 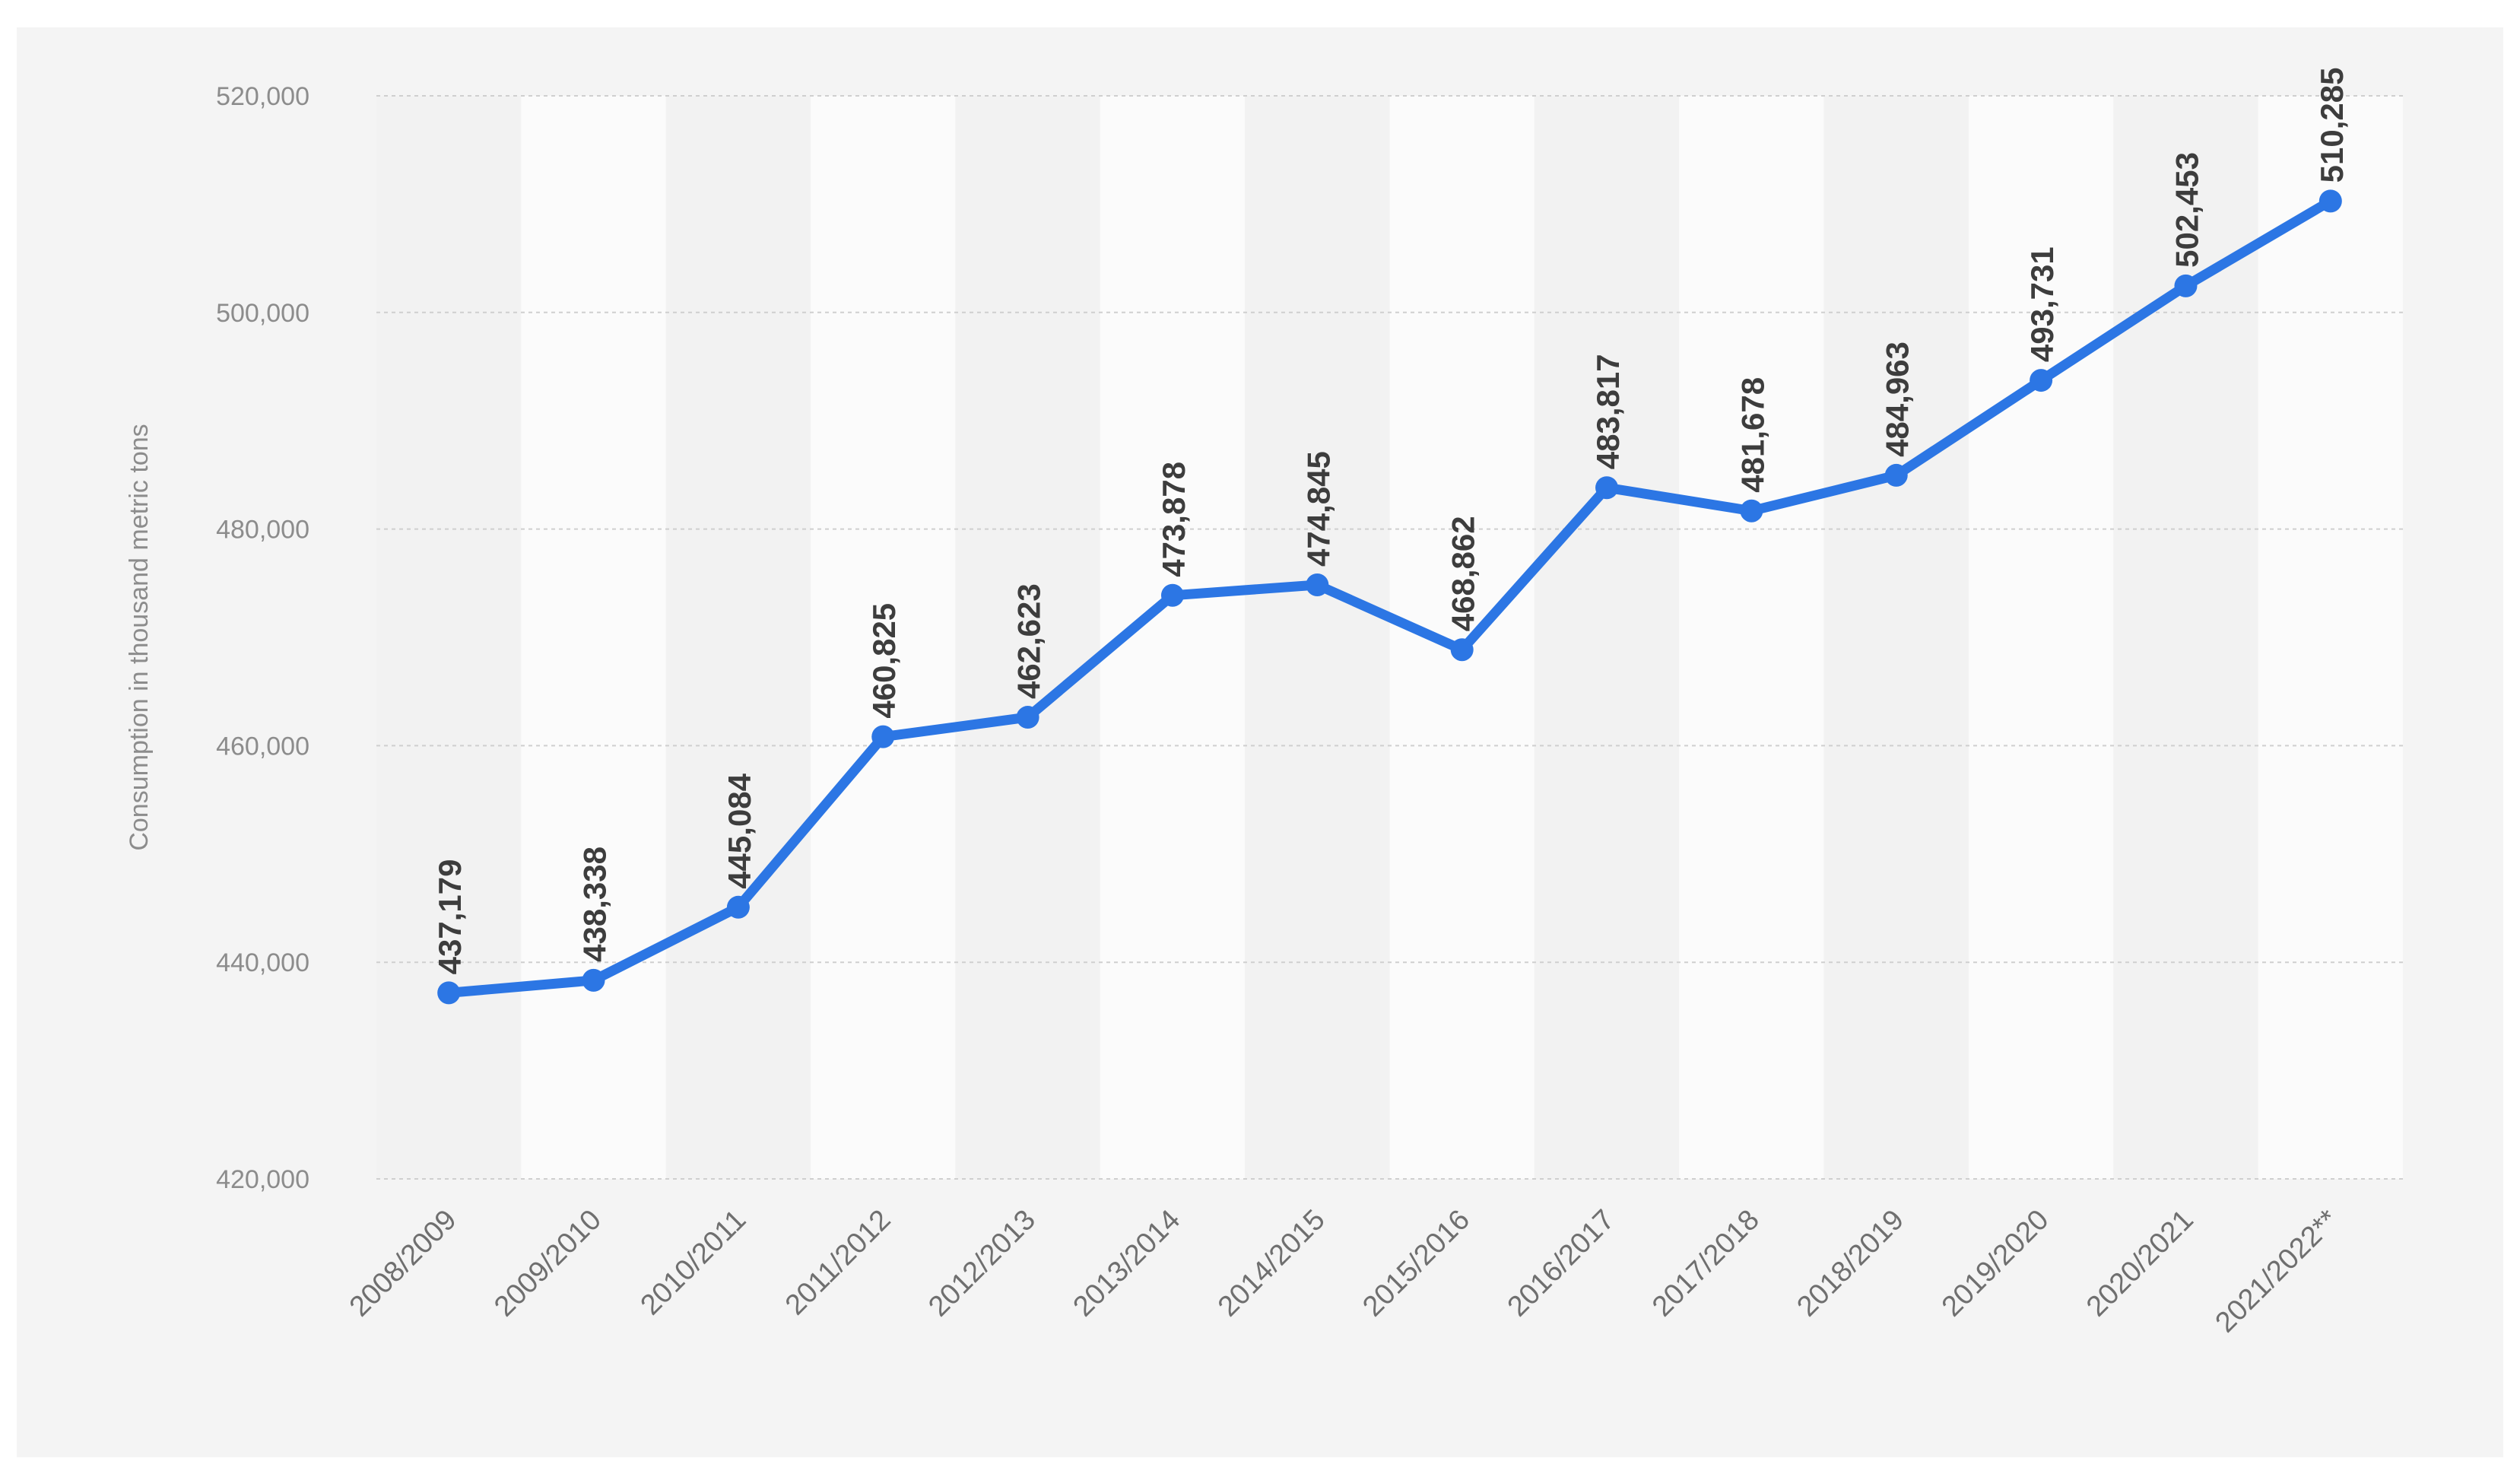 I want to click on data-label: 437,179, so click(x=450, y=917).